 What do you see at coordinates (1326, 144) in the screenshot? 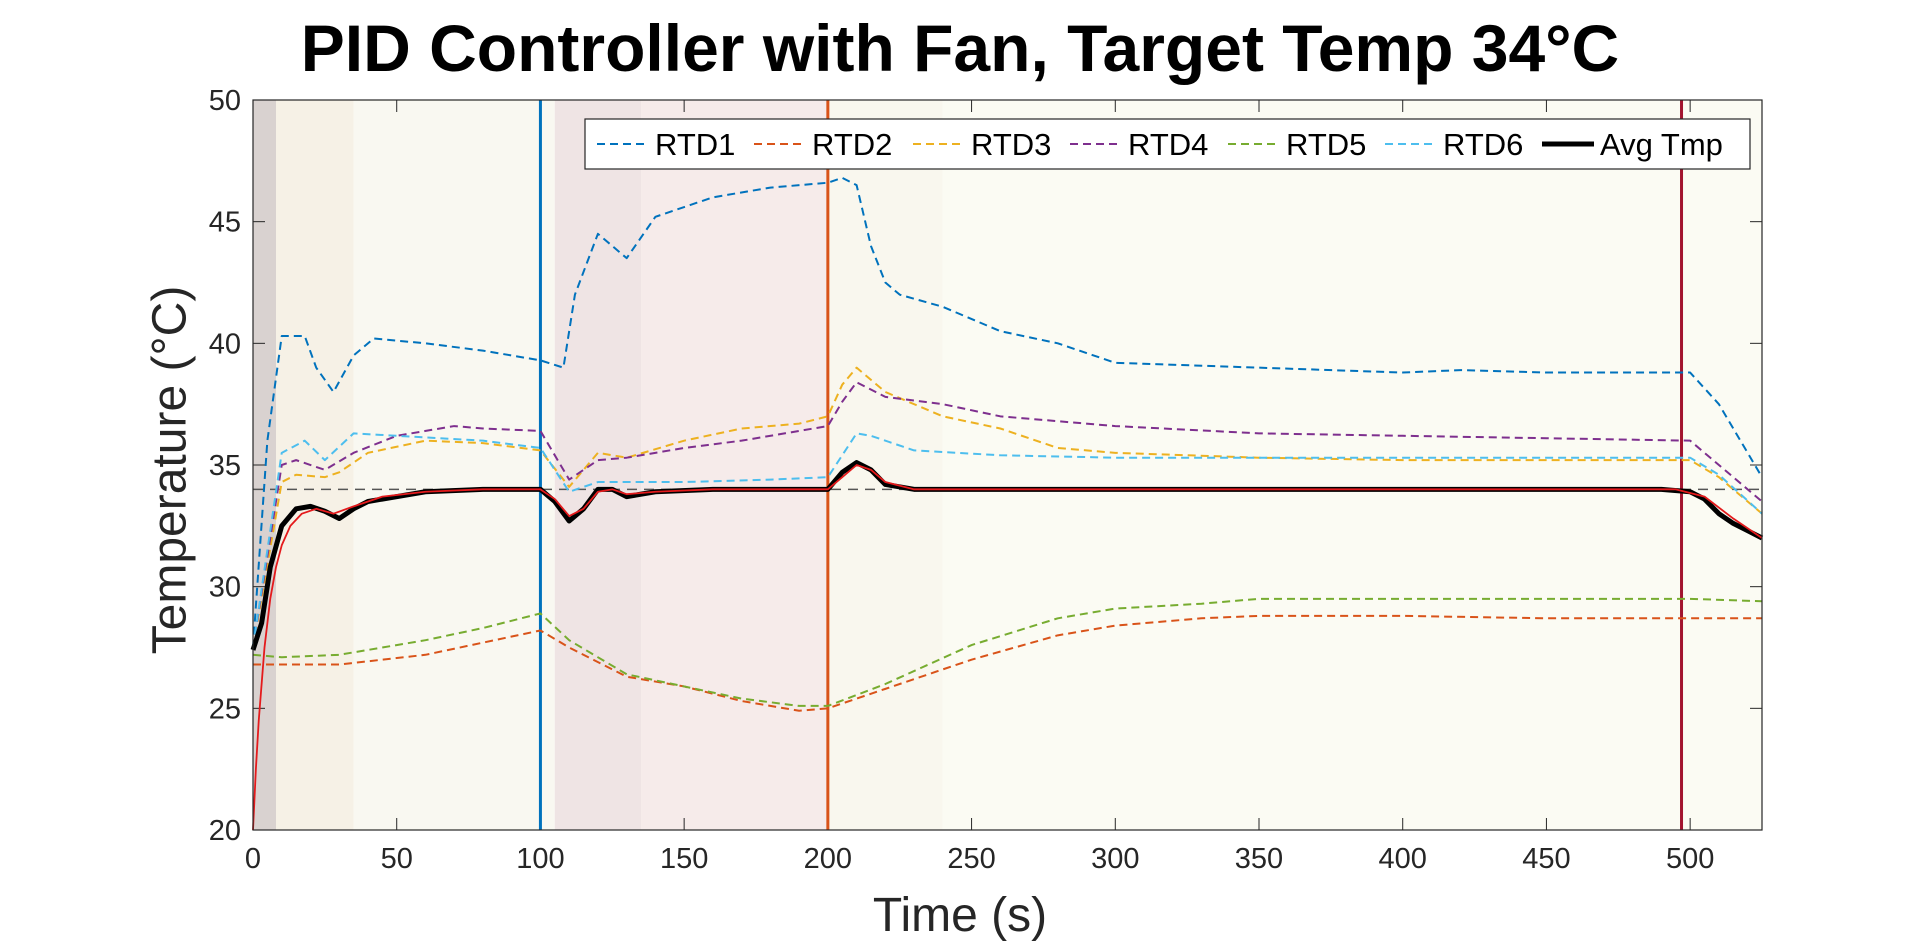
I see `legend-label: RTD5` at bounding box center [1326, 144].